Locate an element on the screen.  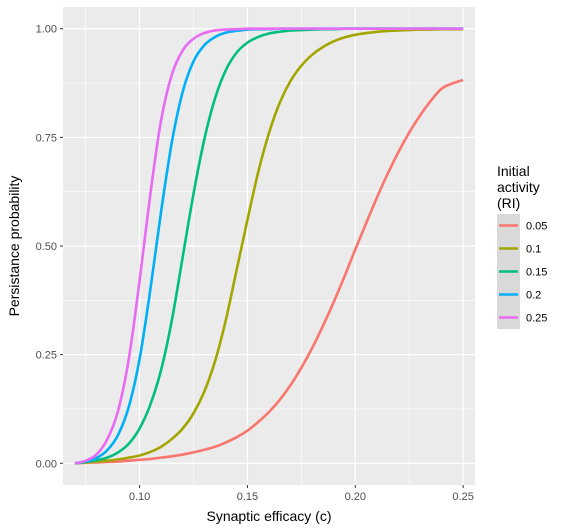
x-axis: 0.10 0.15 0.20 0.25 is located at coordinates (301, 494).